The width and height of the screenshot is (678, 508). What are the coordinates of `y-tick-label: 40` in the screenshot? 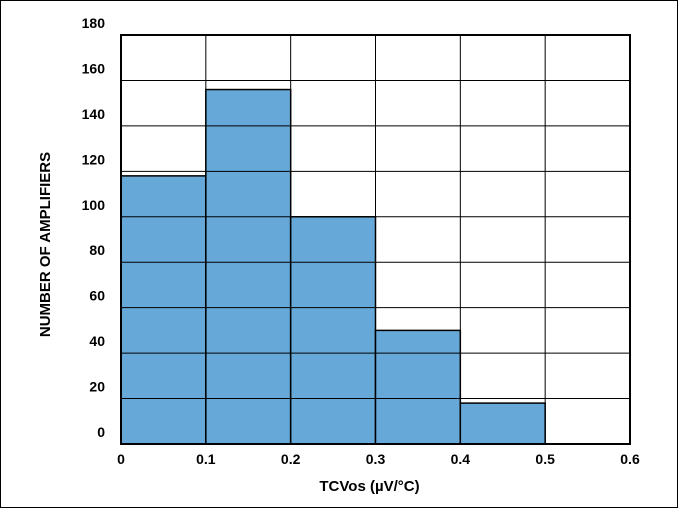 It's located at (97, 341).